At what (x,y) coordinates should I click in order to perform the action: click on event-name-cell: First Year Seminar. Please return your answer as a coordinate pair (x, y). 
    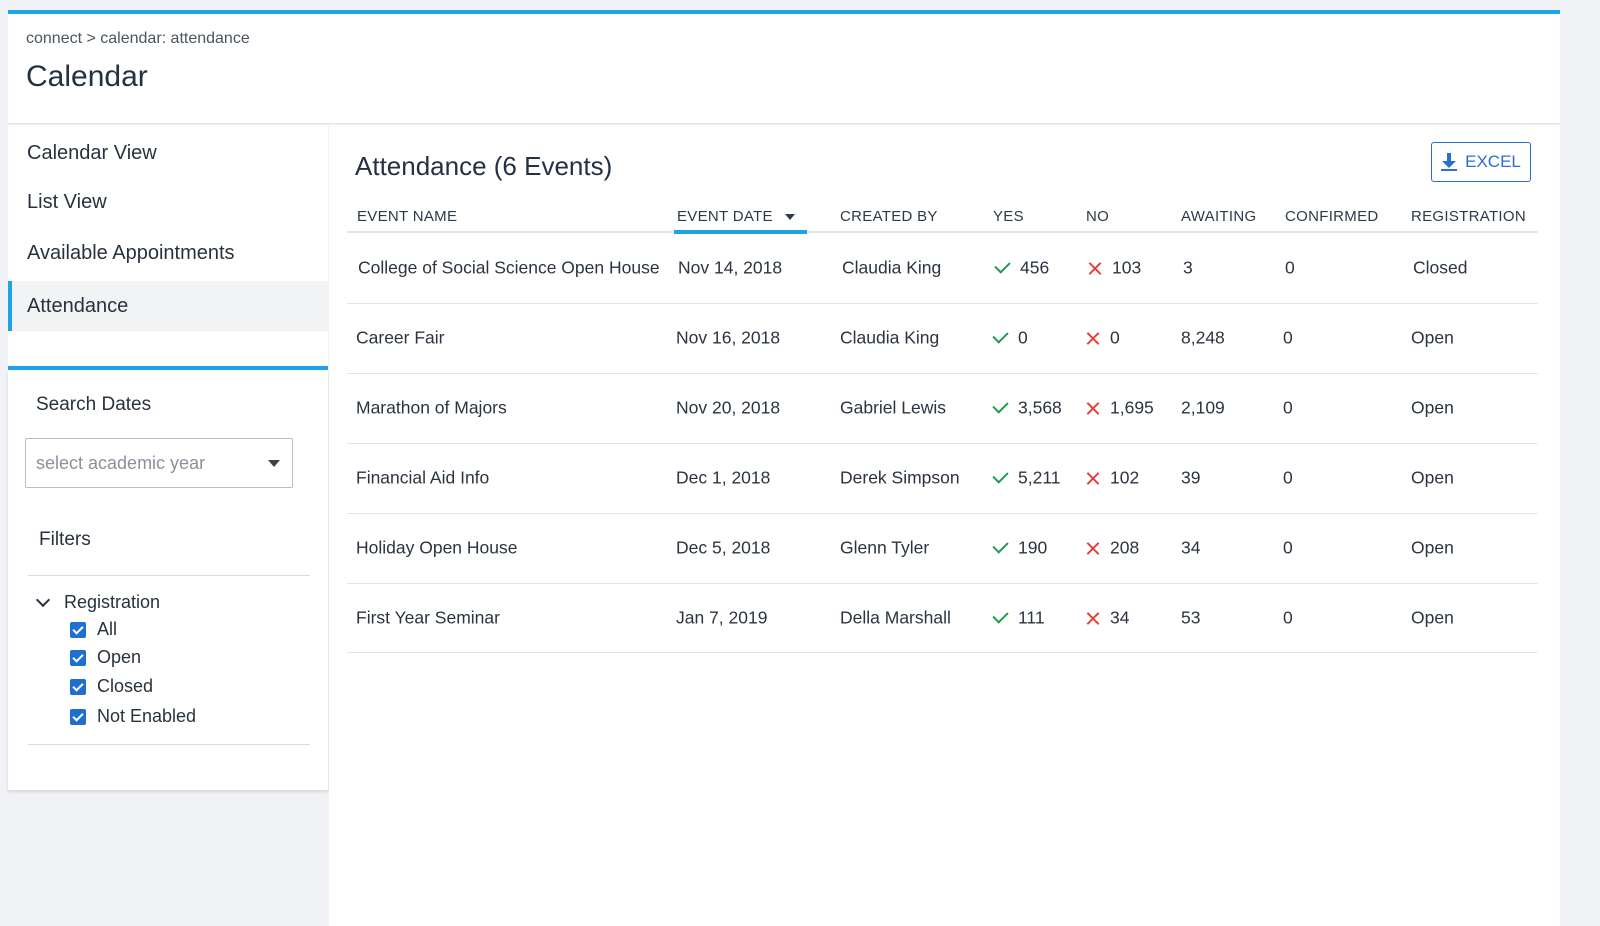
    Looking at the image, I should click on (428, 617).